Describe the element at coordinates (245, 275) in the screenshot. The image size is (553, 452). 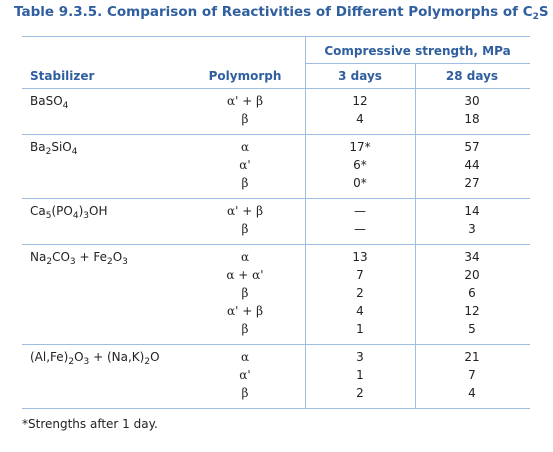
I see `polymorph: α + α'` at that location.